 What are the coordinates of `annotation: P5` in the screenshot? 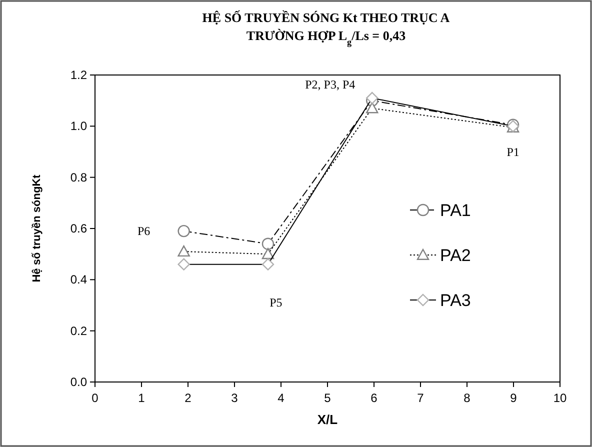 It's located at (276, 302).